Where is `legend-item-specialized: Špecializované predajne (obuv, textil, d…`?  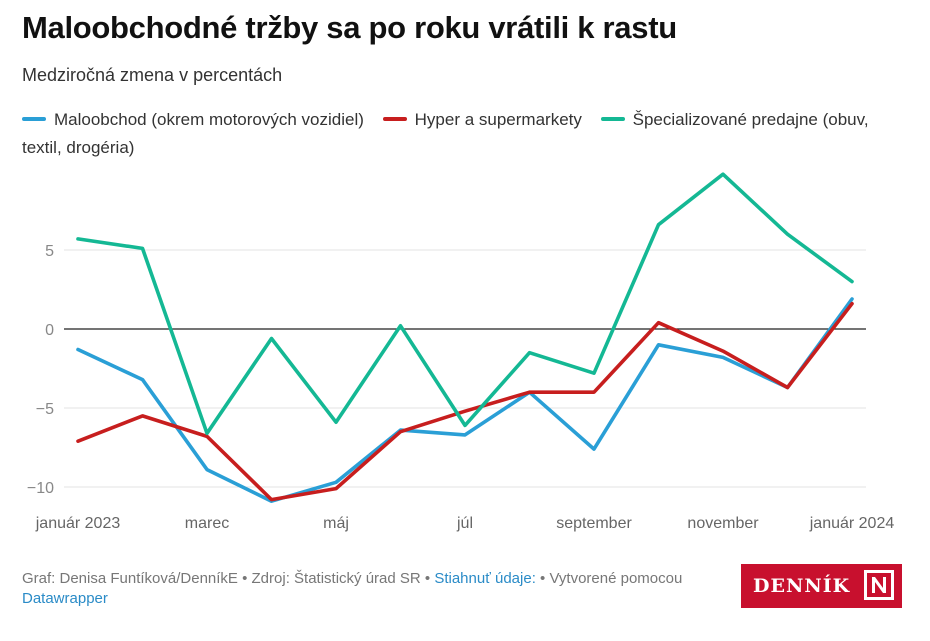 legend-item-specialized: Špecializované predajne (obuv, textil, d… is located at coordinates (445, 133).